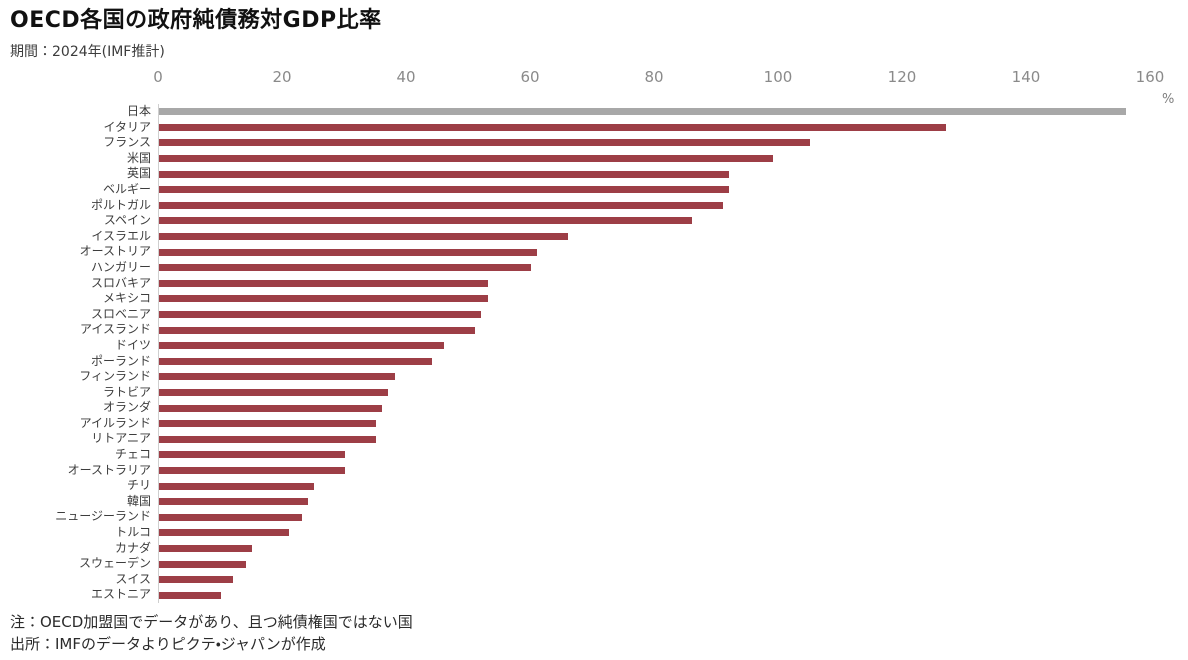 The width and height of the screenshot is (1188, 660). I want to click on bar-row: 韓国, so click(639, 502).